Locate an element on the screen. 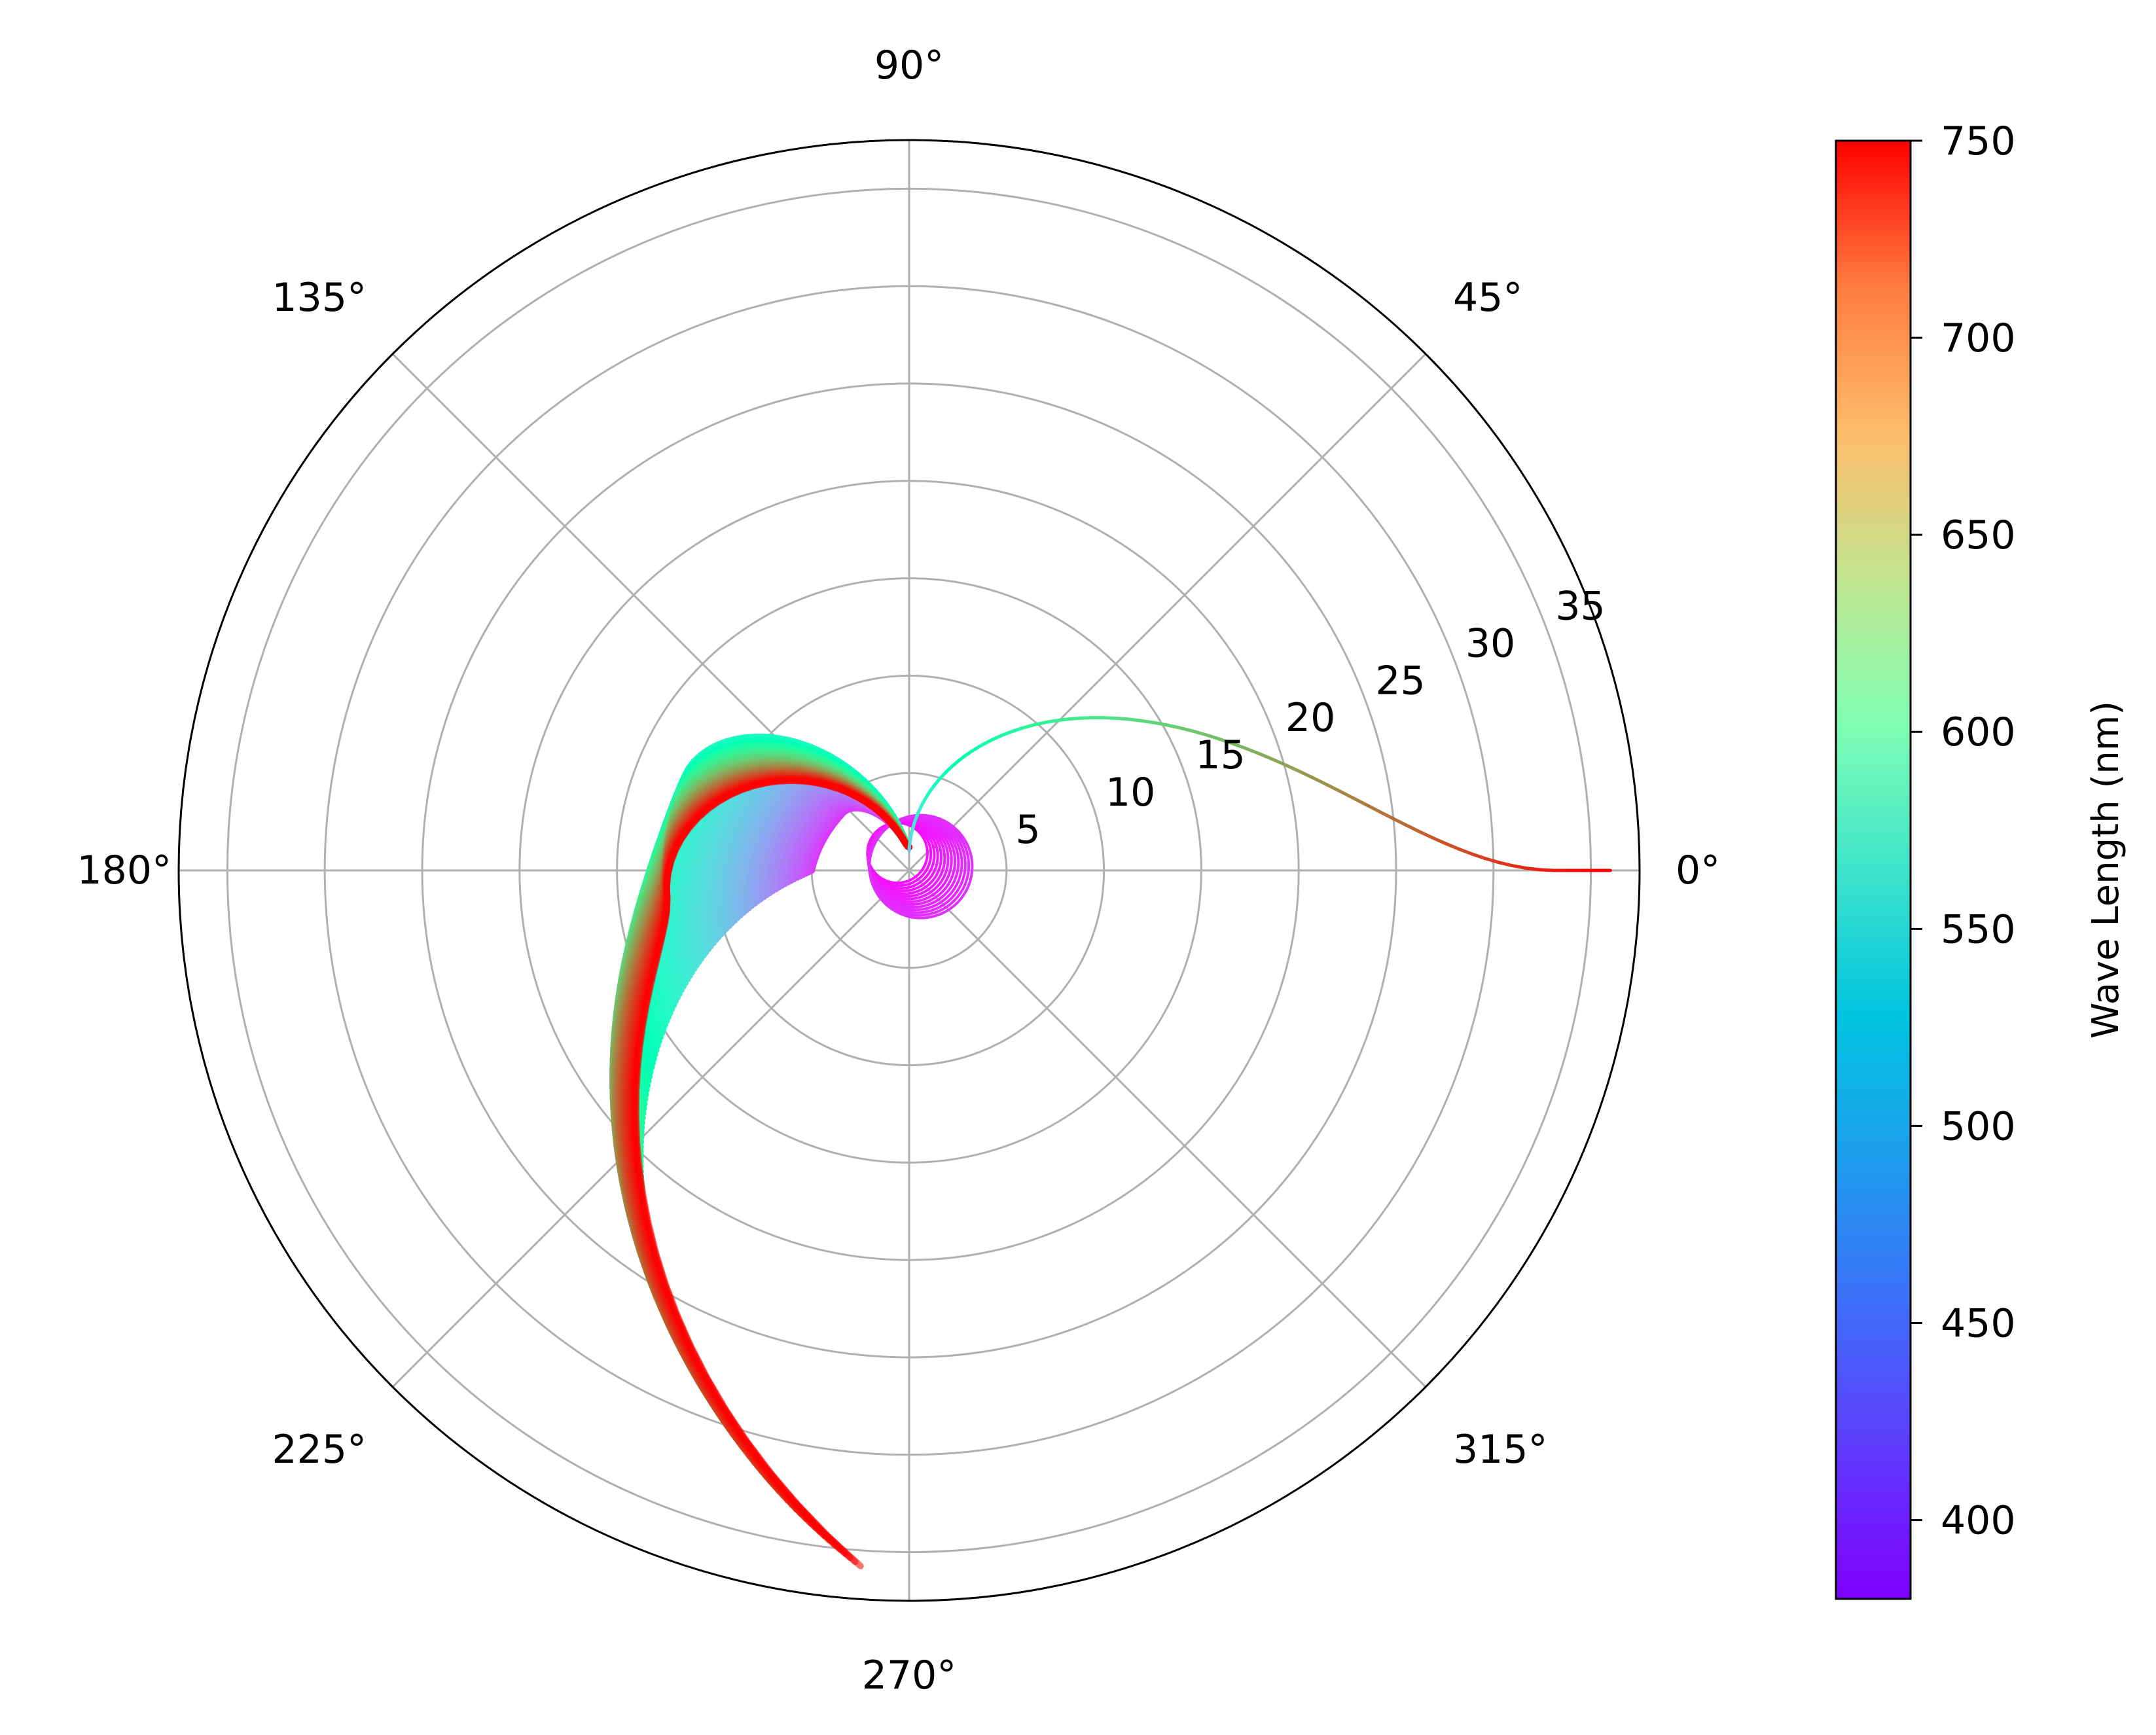 This screenshot has height=1735, width=2156. theta-tick-label: 225° is located at coordinates (319, 1450).